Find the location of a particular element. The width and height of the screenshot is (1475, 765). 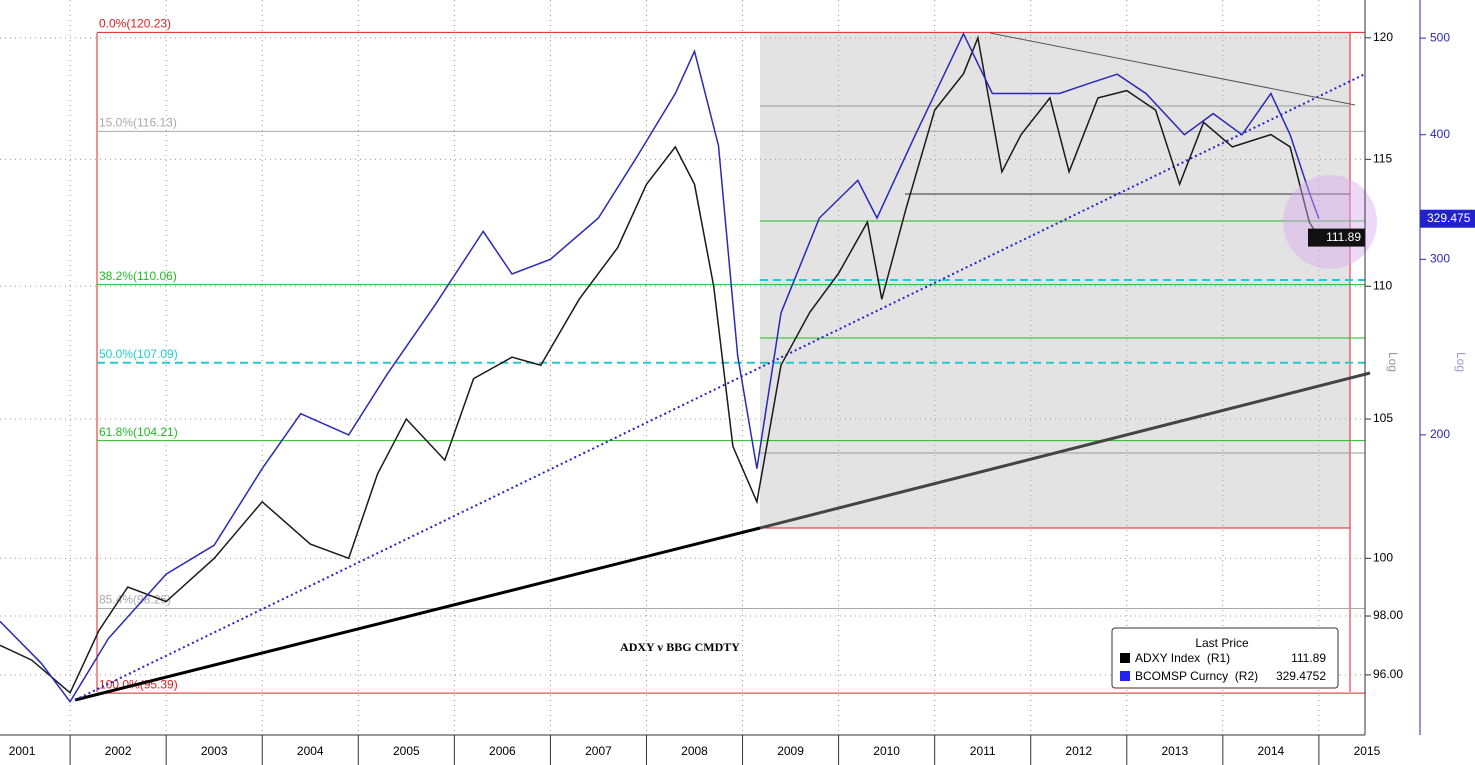

y-tick-label: 100 is located at coordinates (1383, 558).